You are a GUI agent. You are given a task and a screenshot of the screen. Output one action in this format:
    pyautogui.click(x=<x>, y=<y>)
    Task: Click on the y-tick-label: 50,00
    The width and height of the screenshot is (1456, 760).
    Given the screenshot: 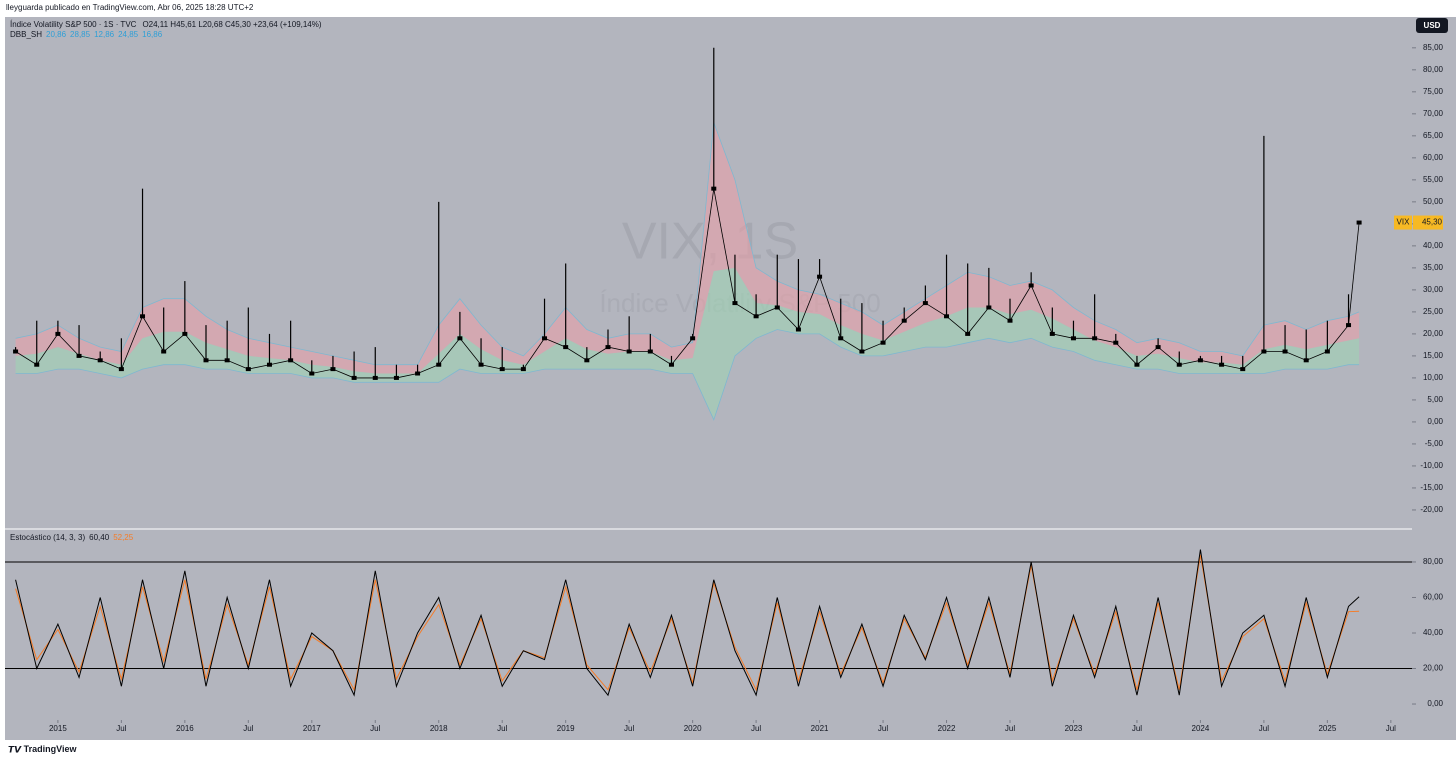 What is the action you would take?
    pyautogui.click(x=1433, y=201)
    